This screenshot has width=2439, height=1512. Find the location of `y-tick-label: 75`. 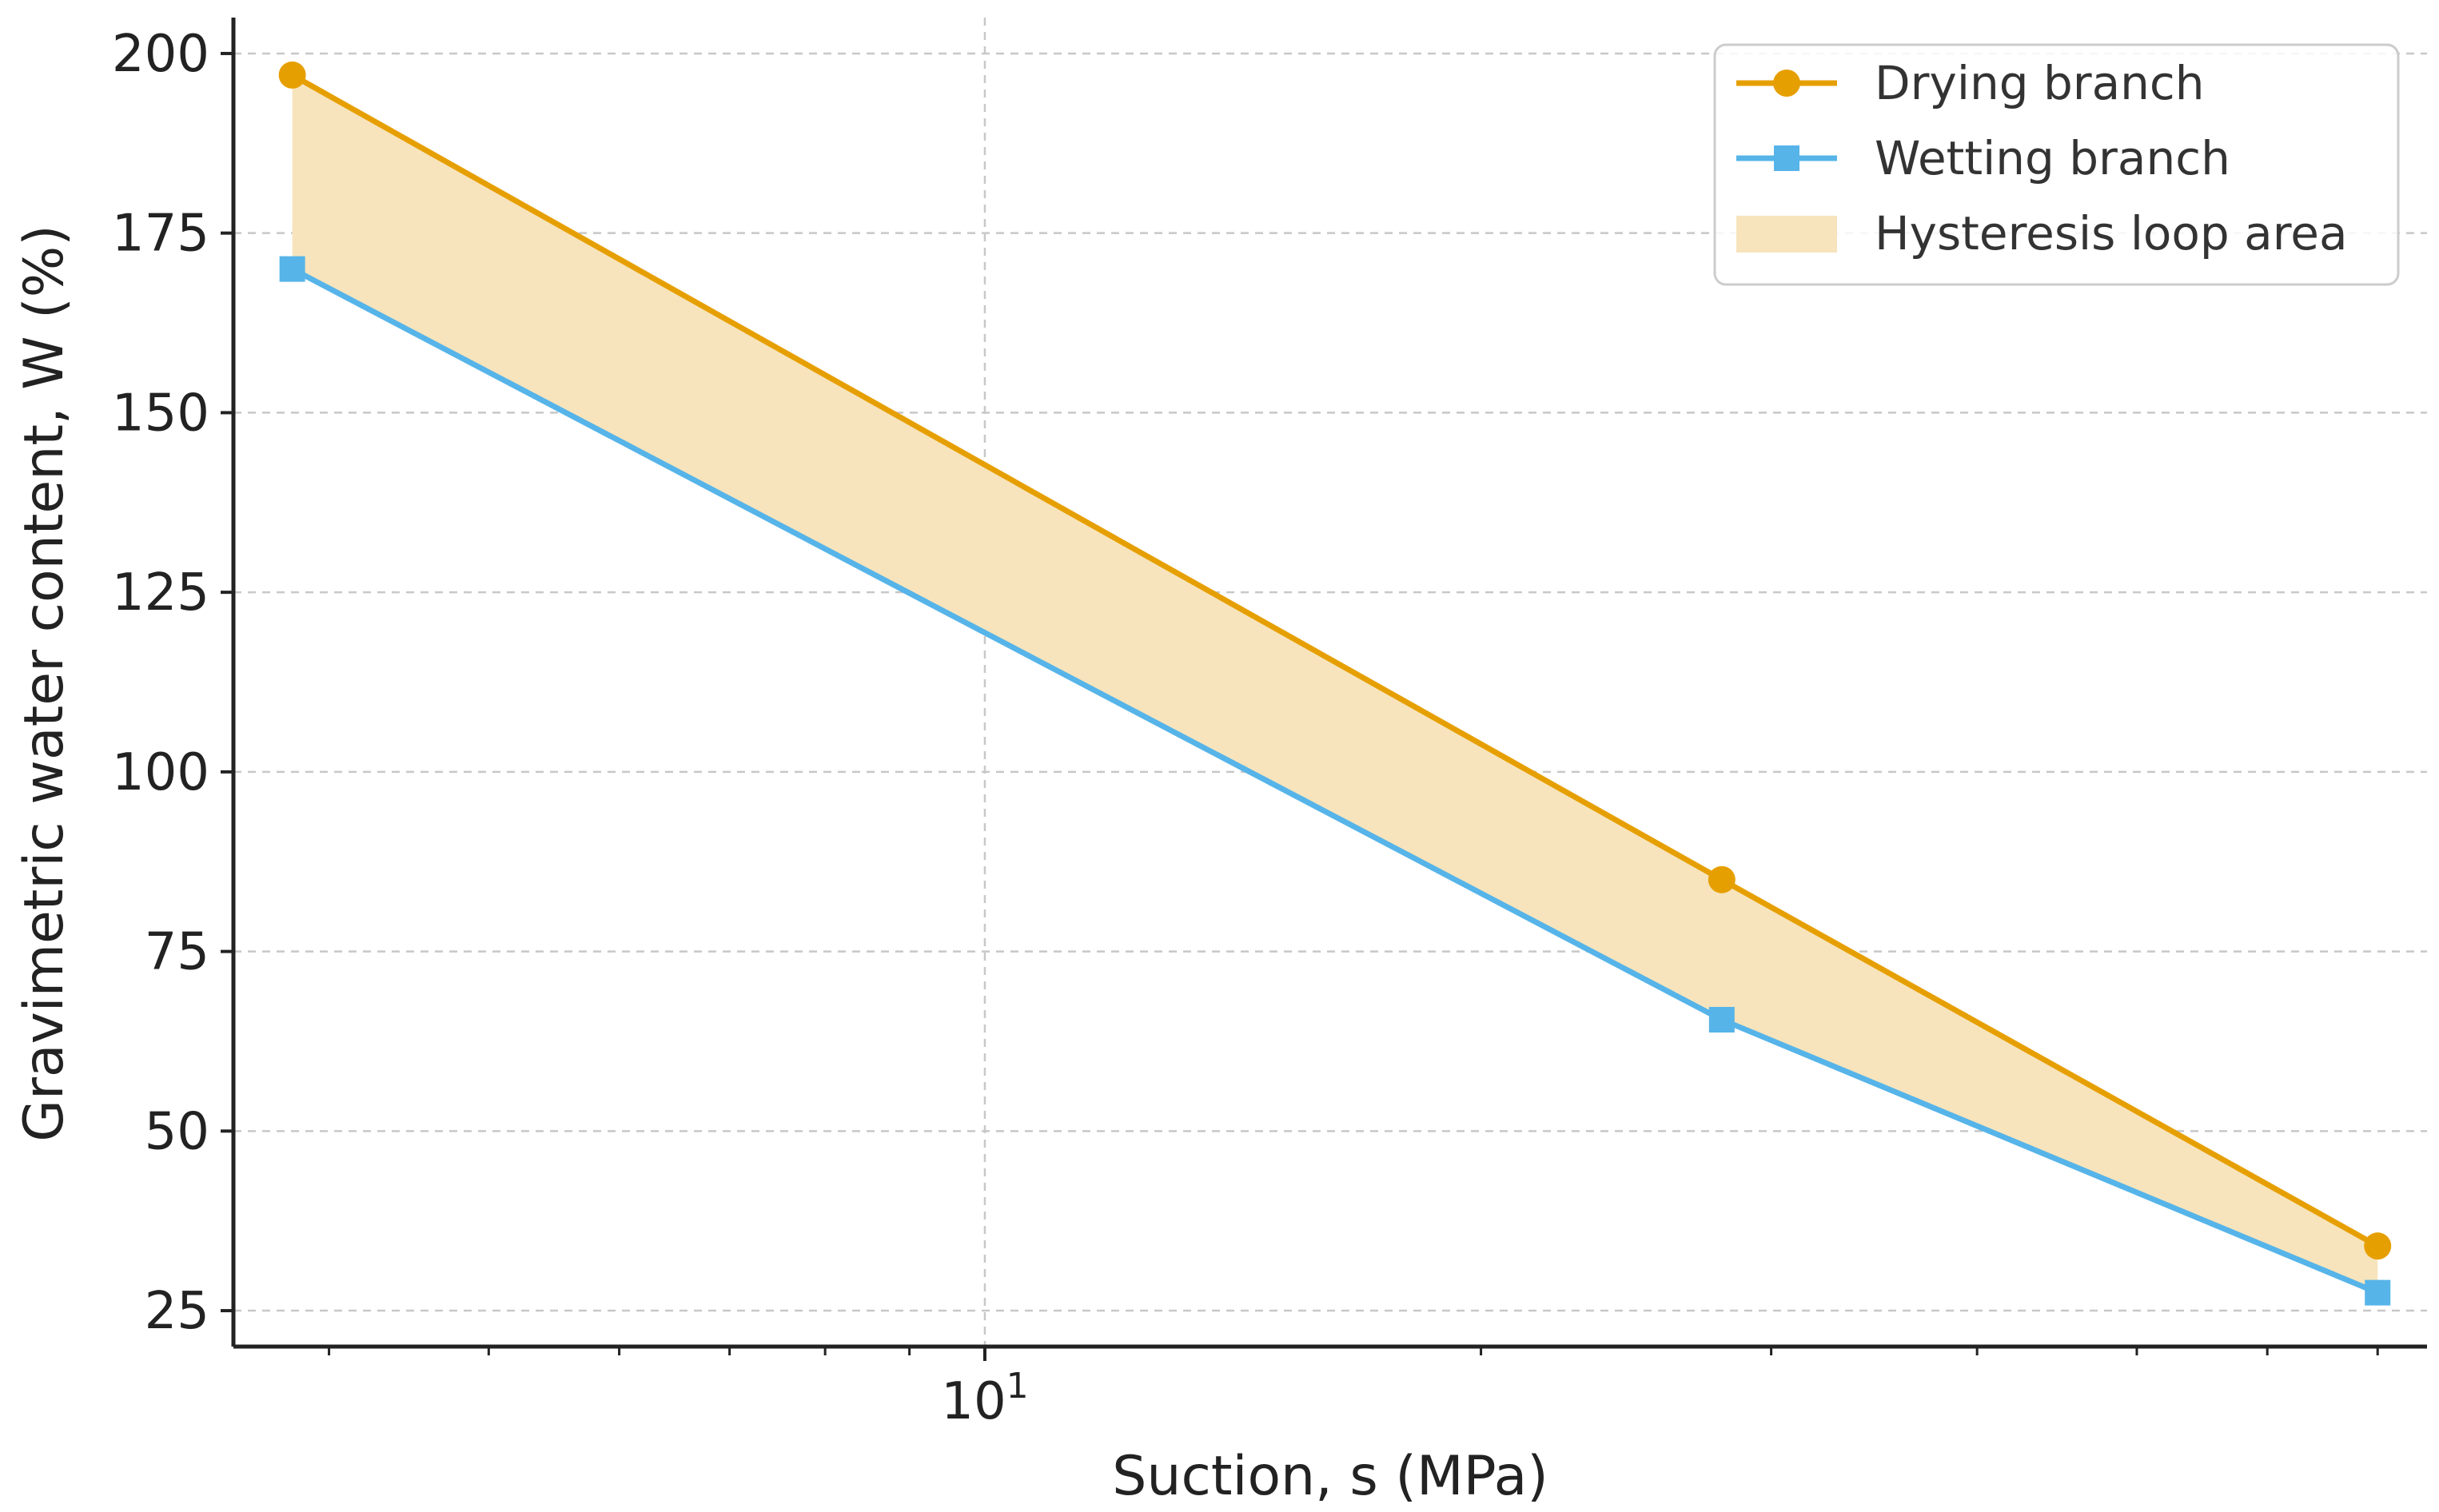

y-tick-label: 75 is located at coordinates (177, 952).